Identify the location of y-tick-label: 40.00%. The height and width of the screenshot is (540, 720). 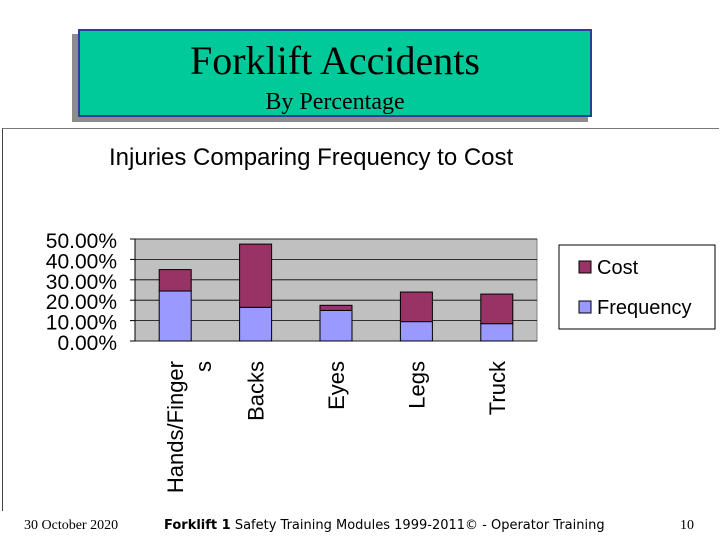
(81, 261).